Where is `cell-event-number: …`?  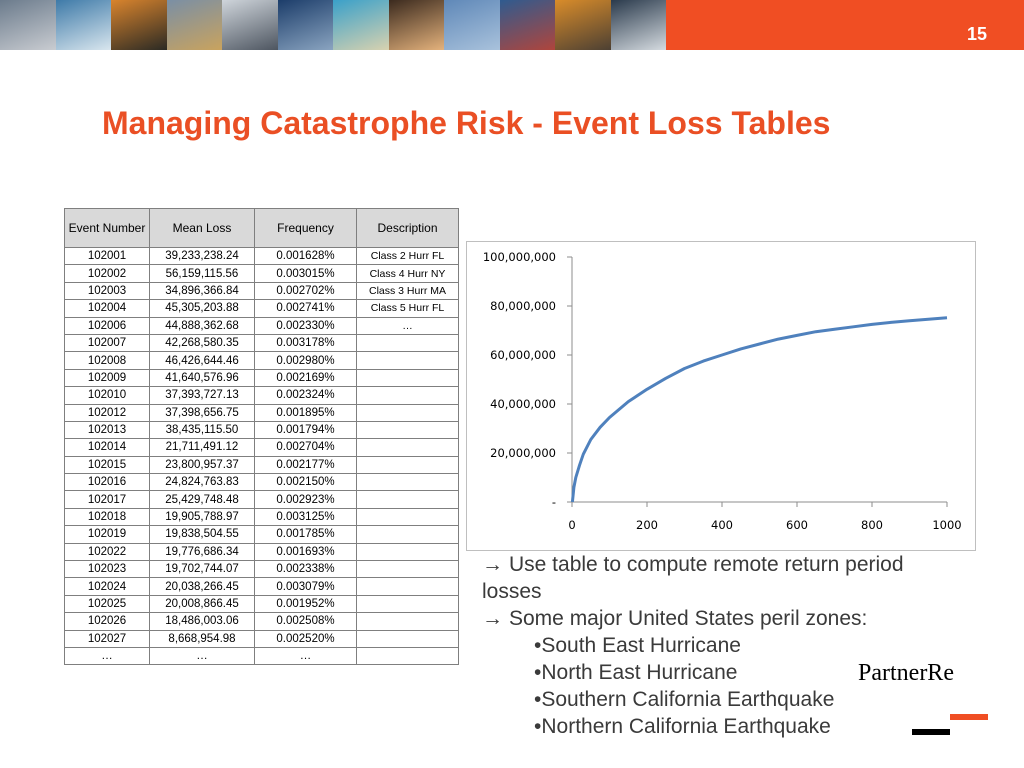
cell-event-number: … is located at coordinates (107, 656).